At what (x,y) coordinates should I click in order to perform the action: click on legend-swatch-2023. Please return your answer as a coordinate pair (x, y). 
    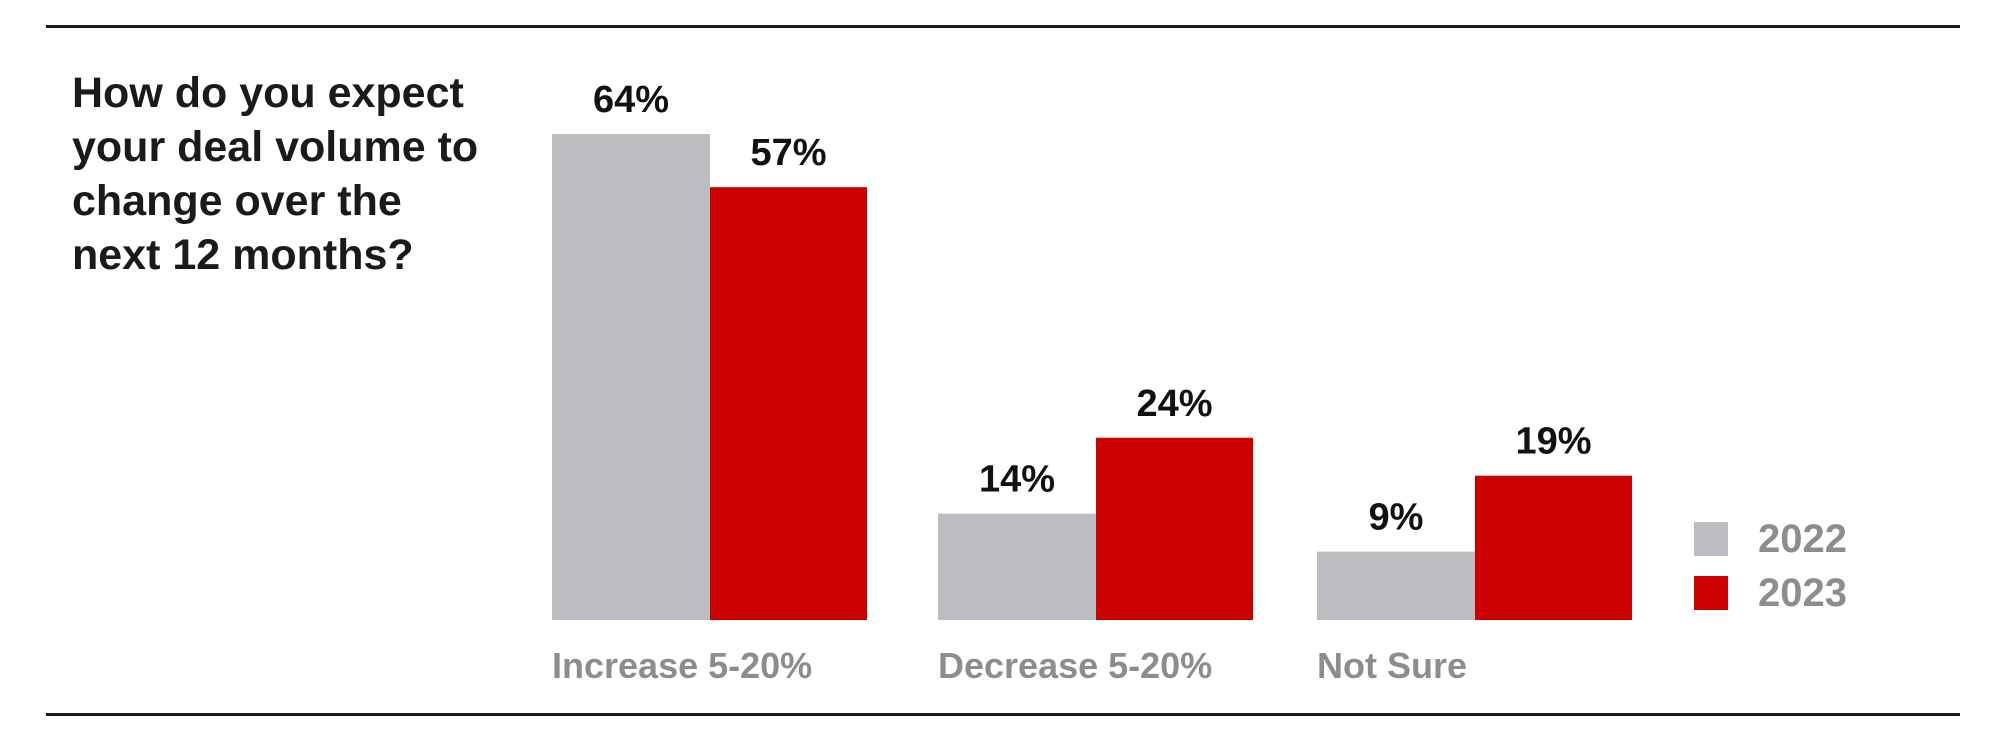
    Looking at the image, I should click on (1711, 593).